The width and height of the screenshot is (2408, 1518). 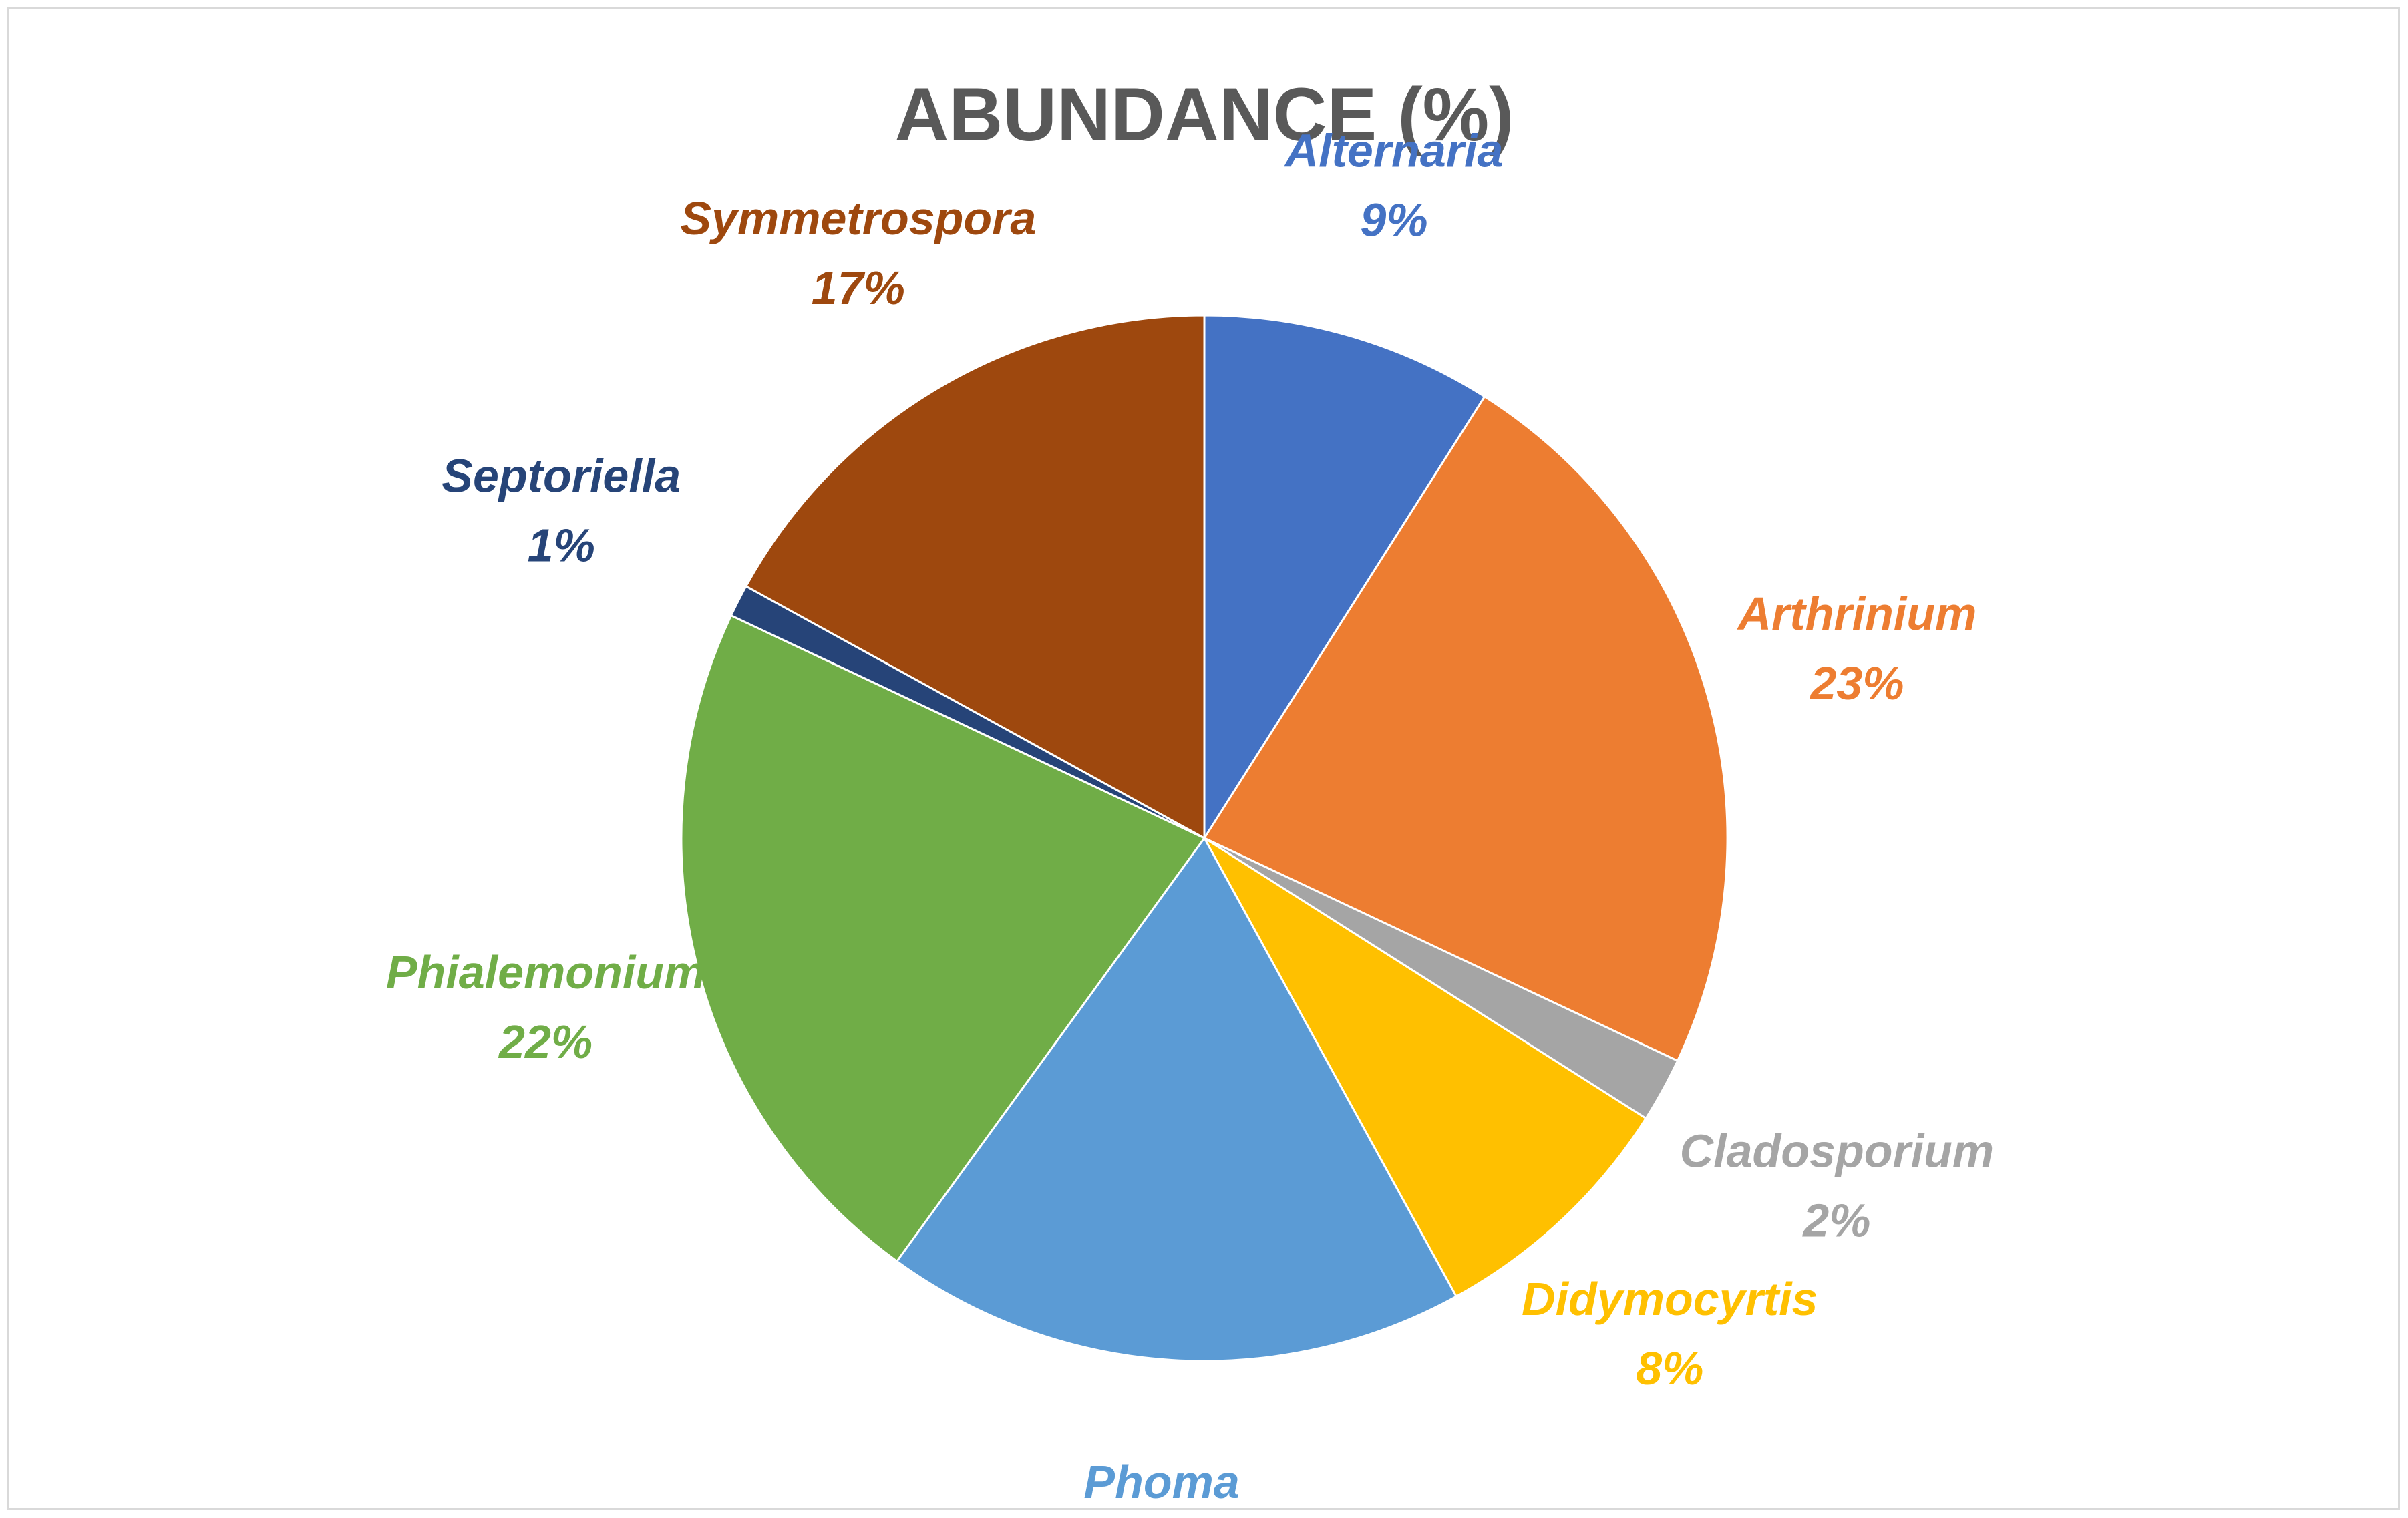 I want to click on pie-slice-phoma, so click(x=1176, y=1099).